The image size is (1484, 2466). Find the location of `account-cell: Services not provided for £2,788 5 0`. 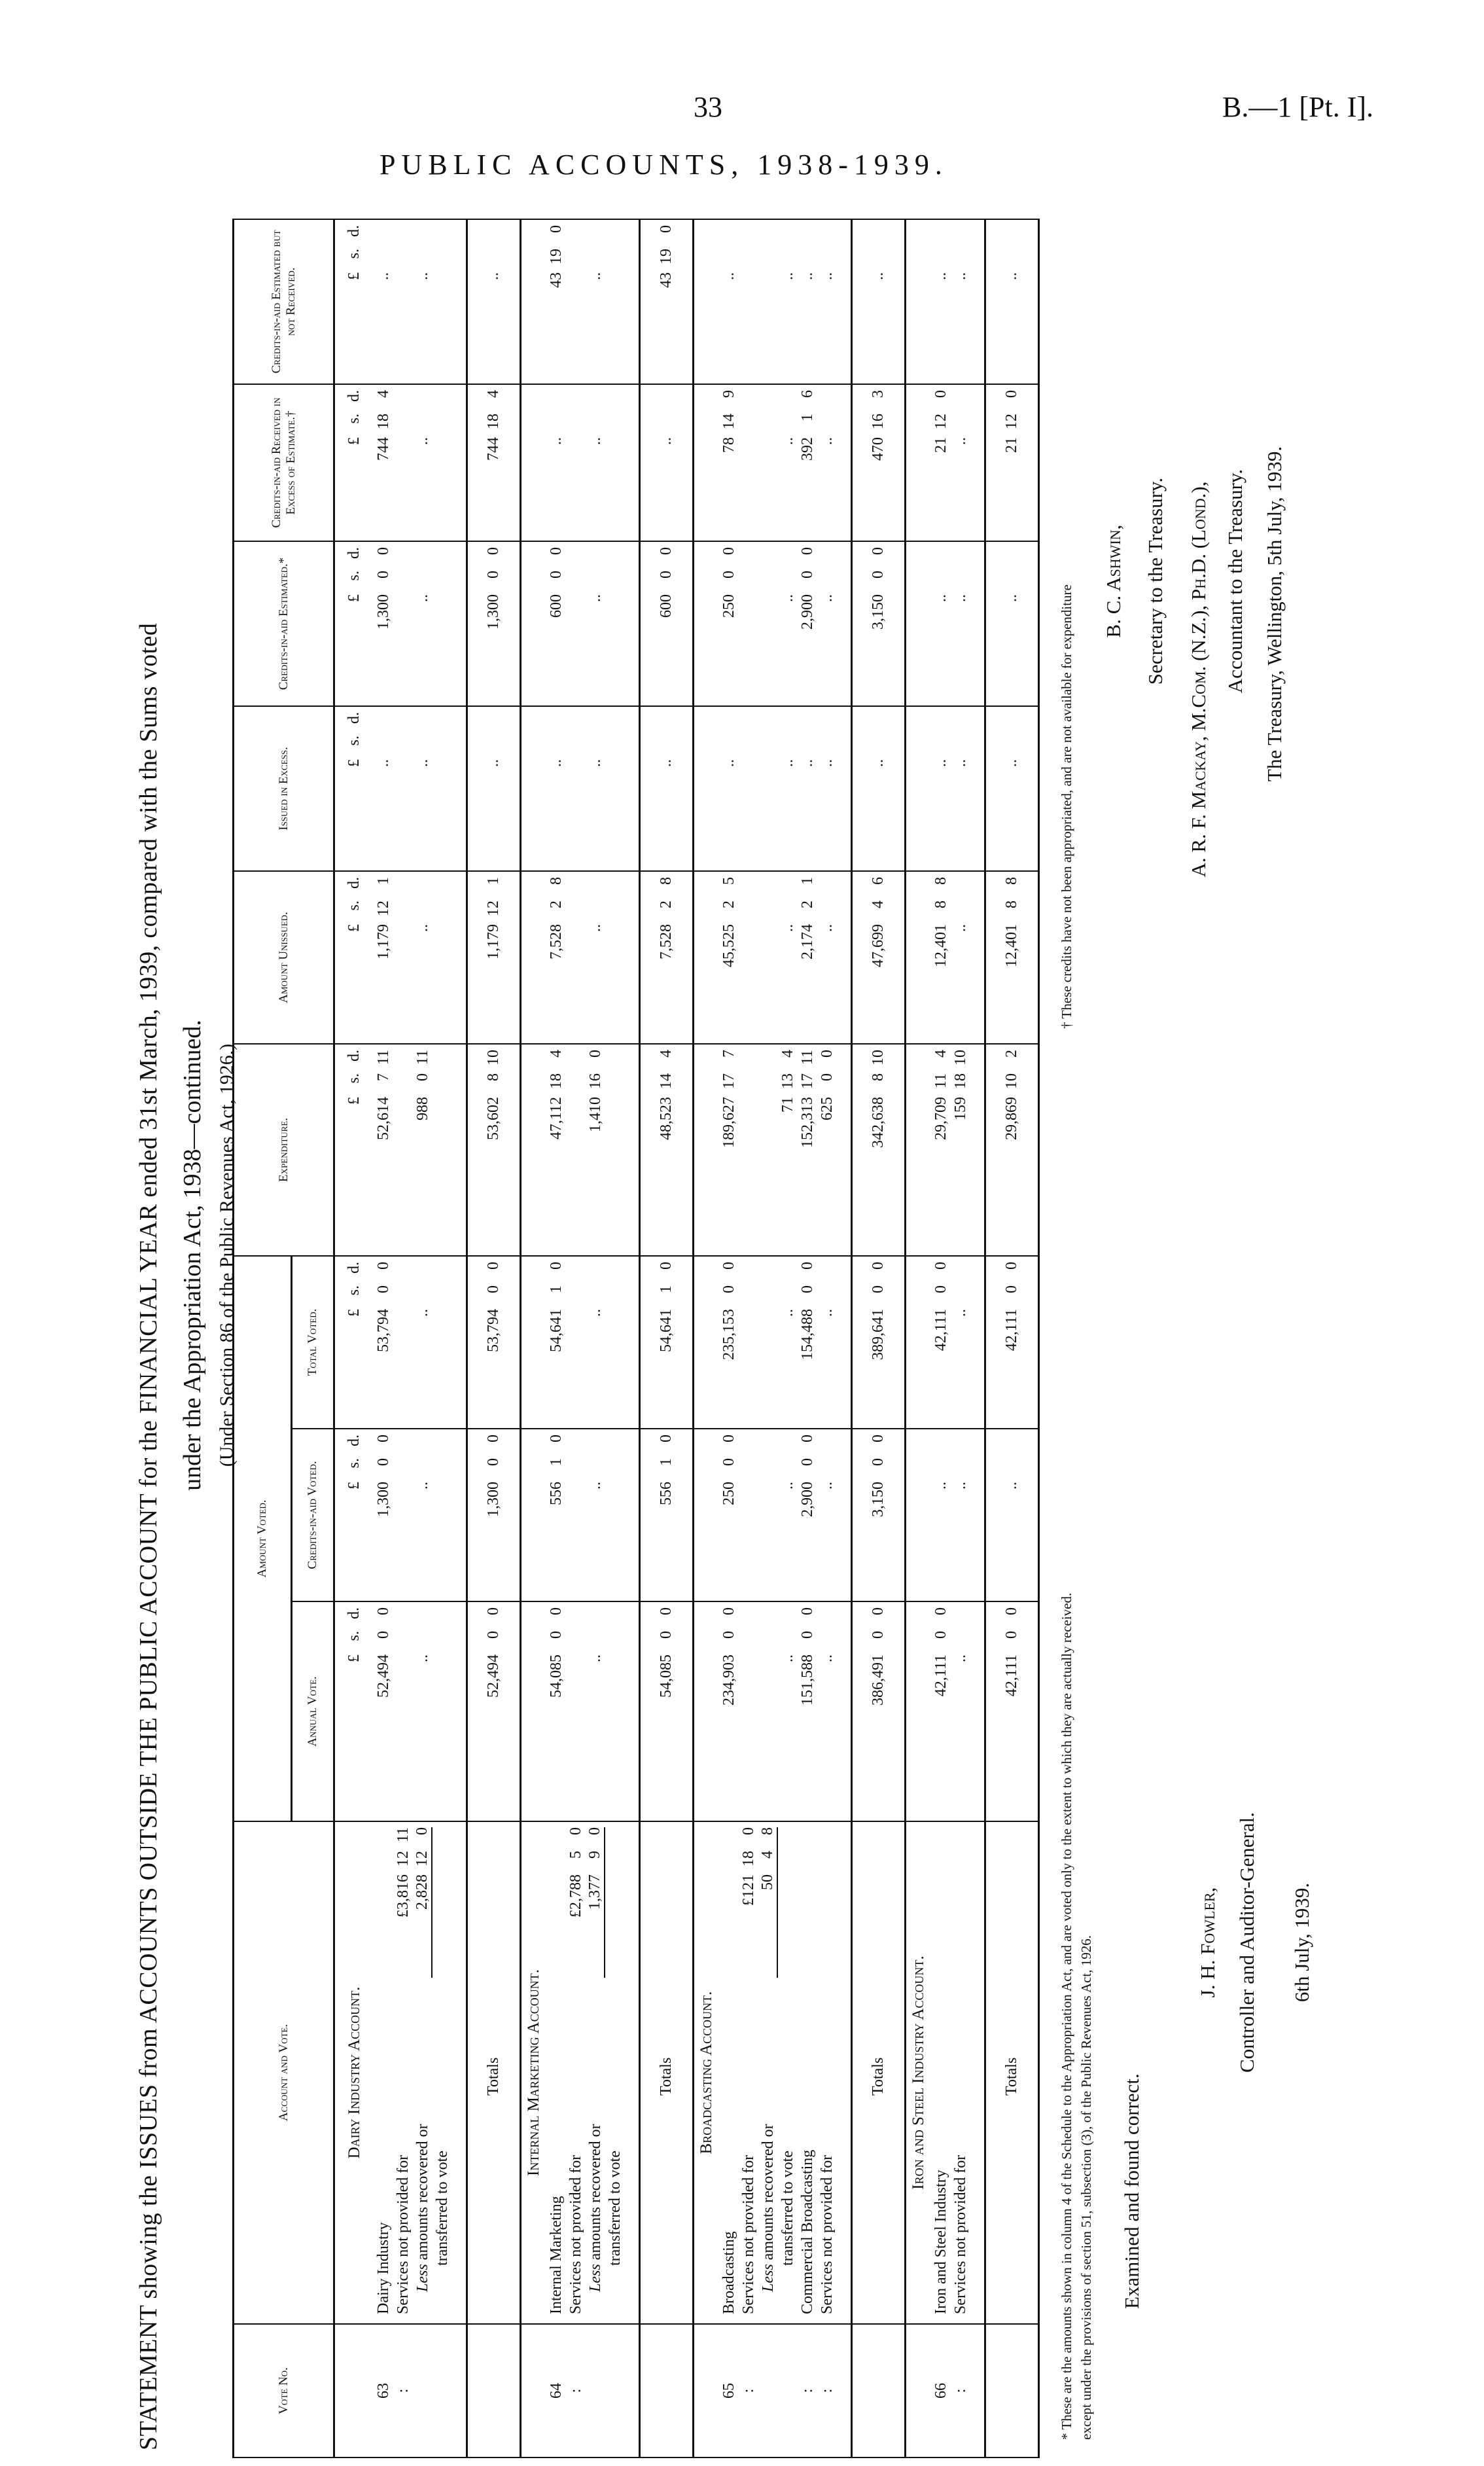

account-cell: Services not provided for £2,788 5 0 is located at coordinates (576, 2072).